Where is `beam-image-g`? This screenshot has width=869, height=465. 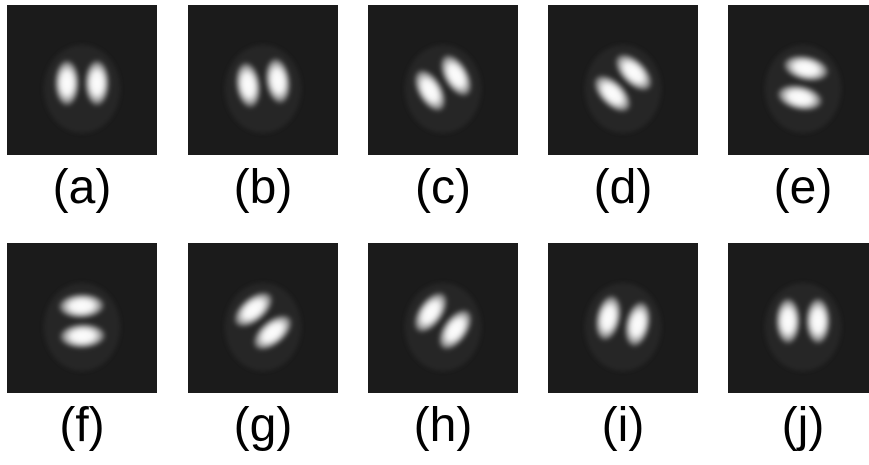
beam-image-g is located at coordinates (263, 318).